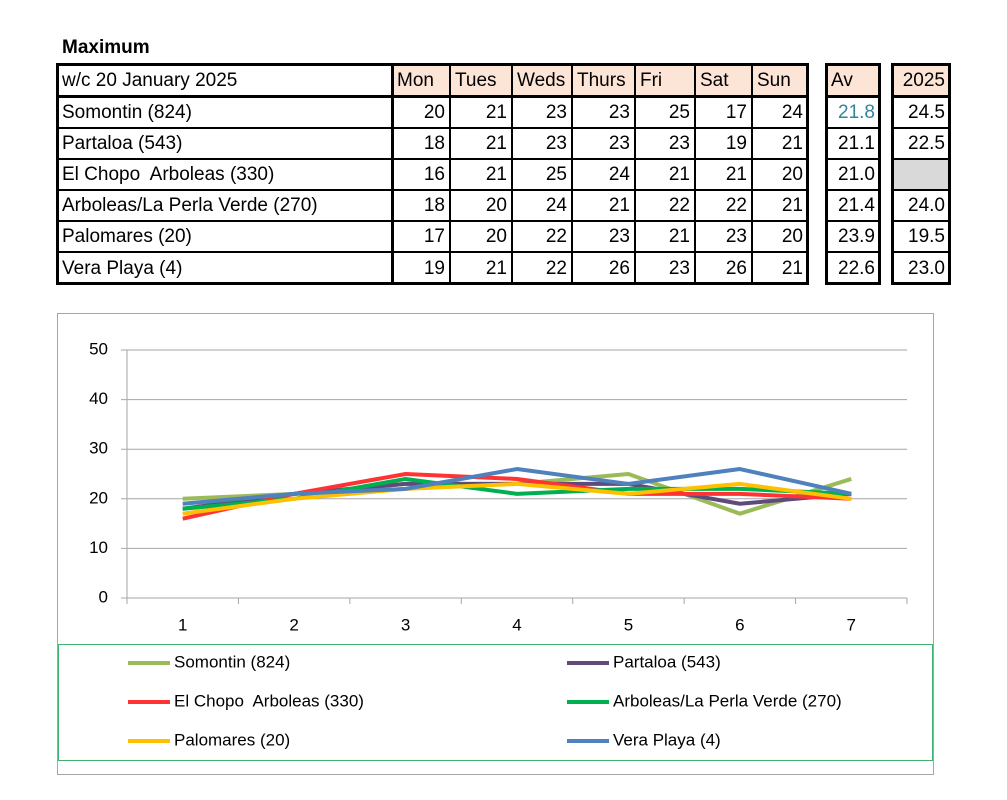 This screenshot has height=800, width=1007. What do you see at coordinates (103, 596) in the screenshot?
I see `y-tick-label: 0` at bounding box center [103, 596].